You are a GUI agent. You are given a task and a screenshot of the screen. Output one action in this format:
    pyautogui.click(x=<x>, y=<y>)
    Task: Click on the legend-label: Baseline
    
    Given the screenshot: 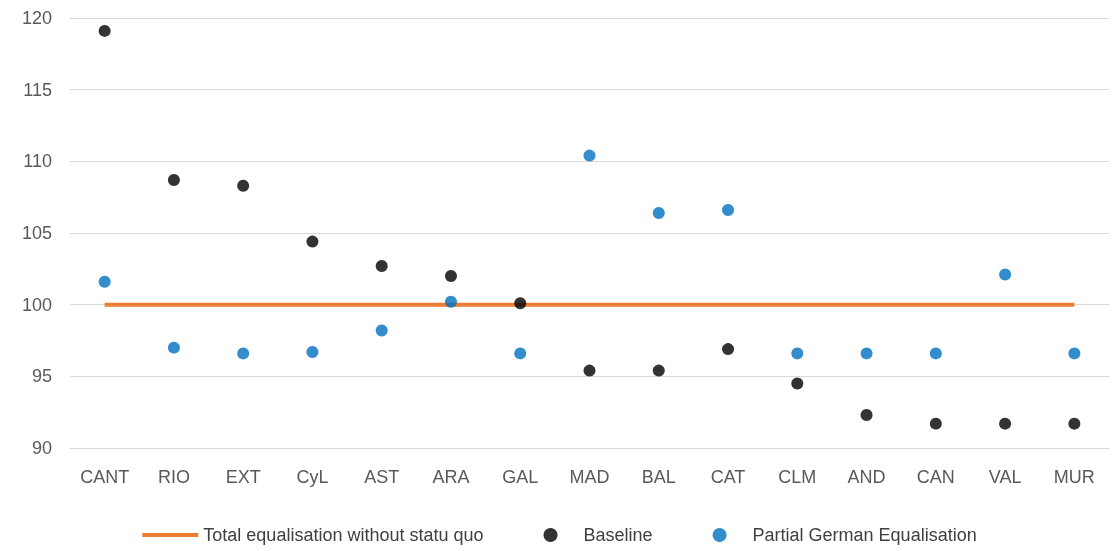 What is the action you would take?
    pyautogui.click(x=618, y=535)
    